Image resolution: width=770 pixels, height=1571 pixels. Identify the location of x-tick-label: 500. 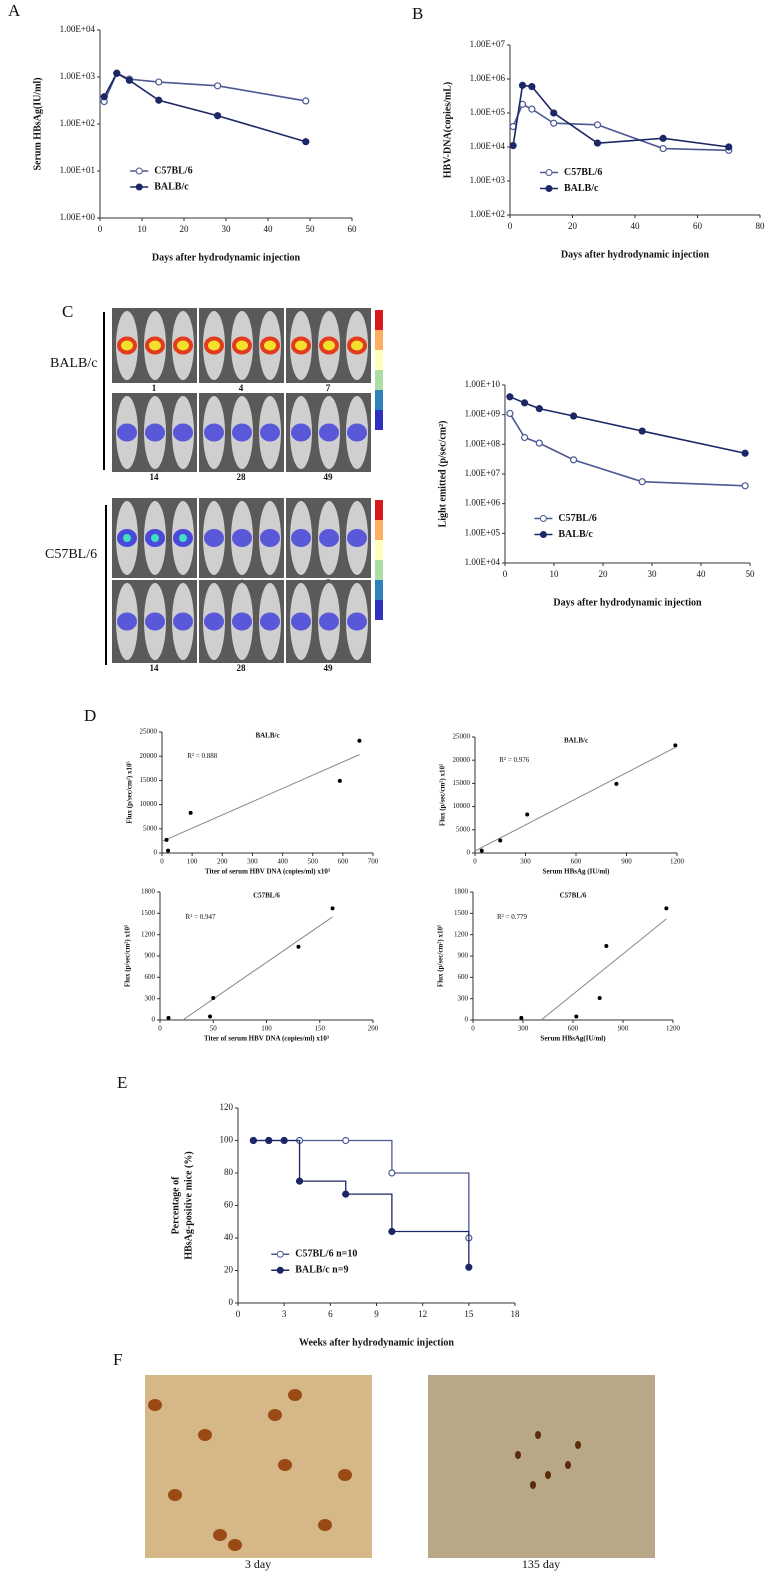
(312, 862).